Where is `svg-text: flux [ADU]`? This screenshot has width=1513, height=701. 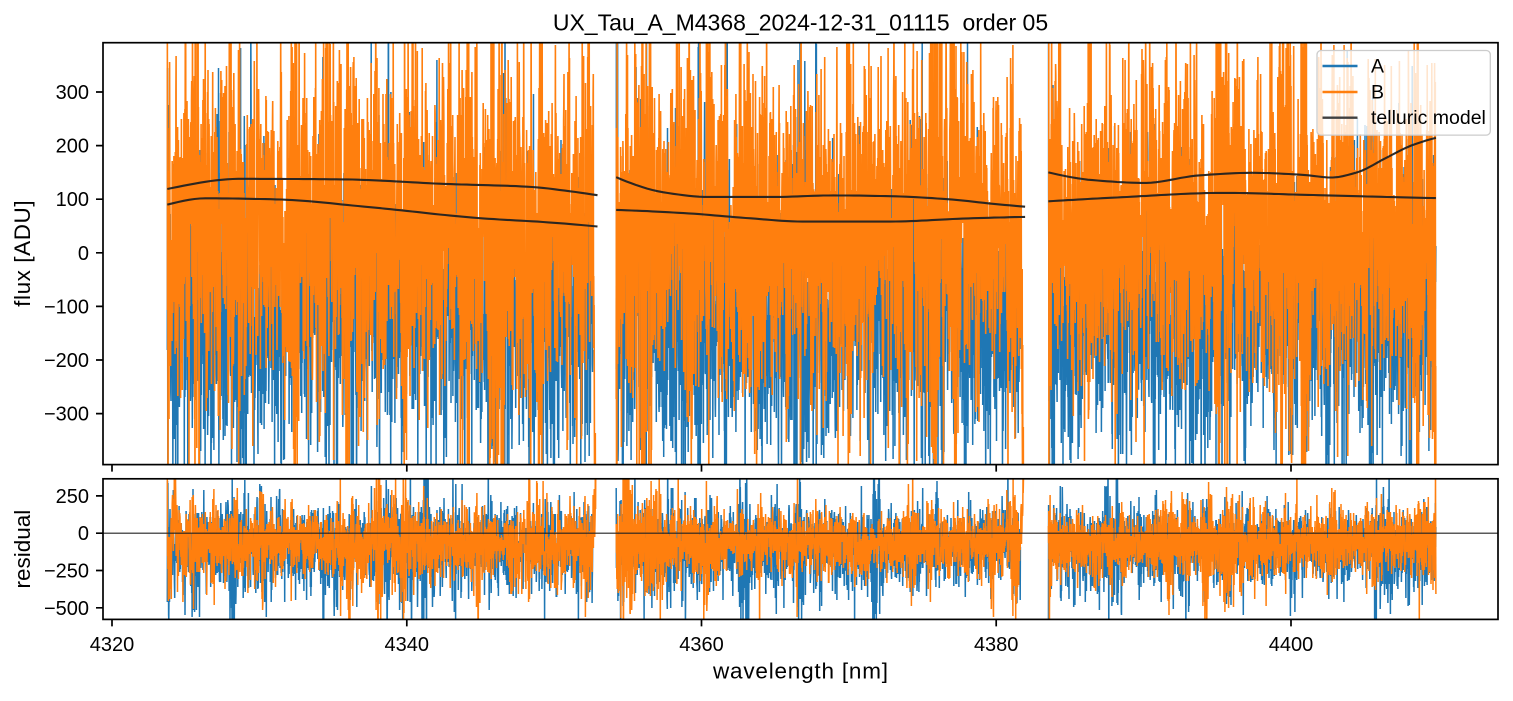
svg-text: flux [ADU] is located at coordinates (22, 253).